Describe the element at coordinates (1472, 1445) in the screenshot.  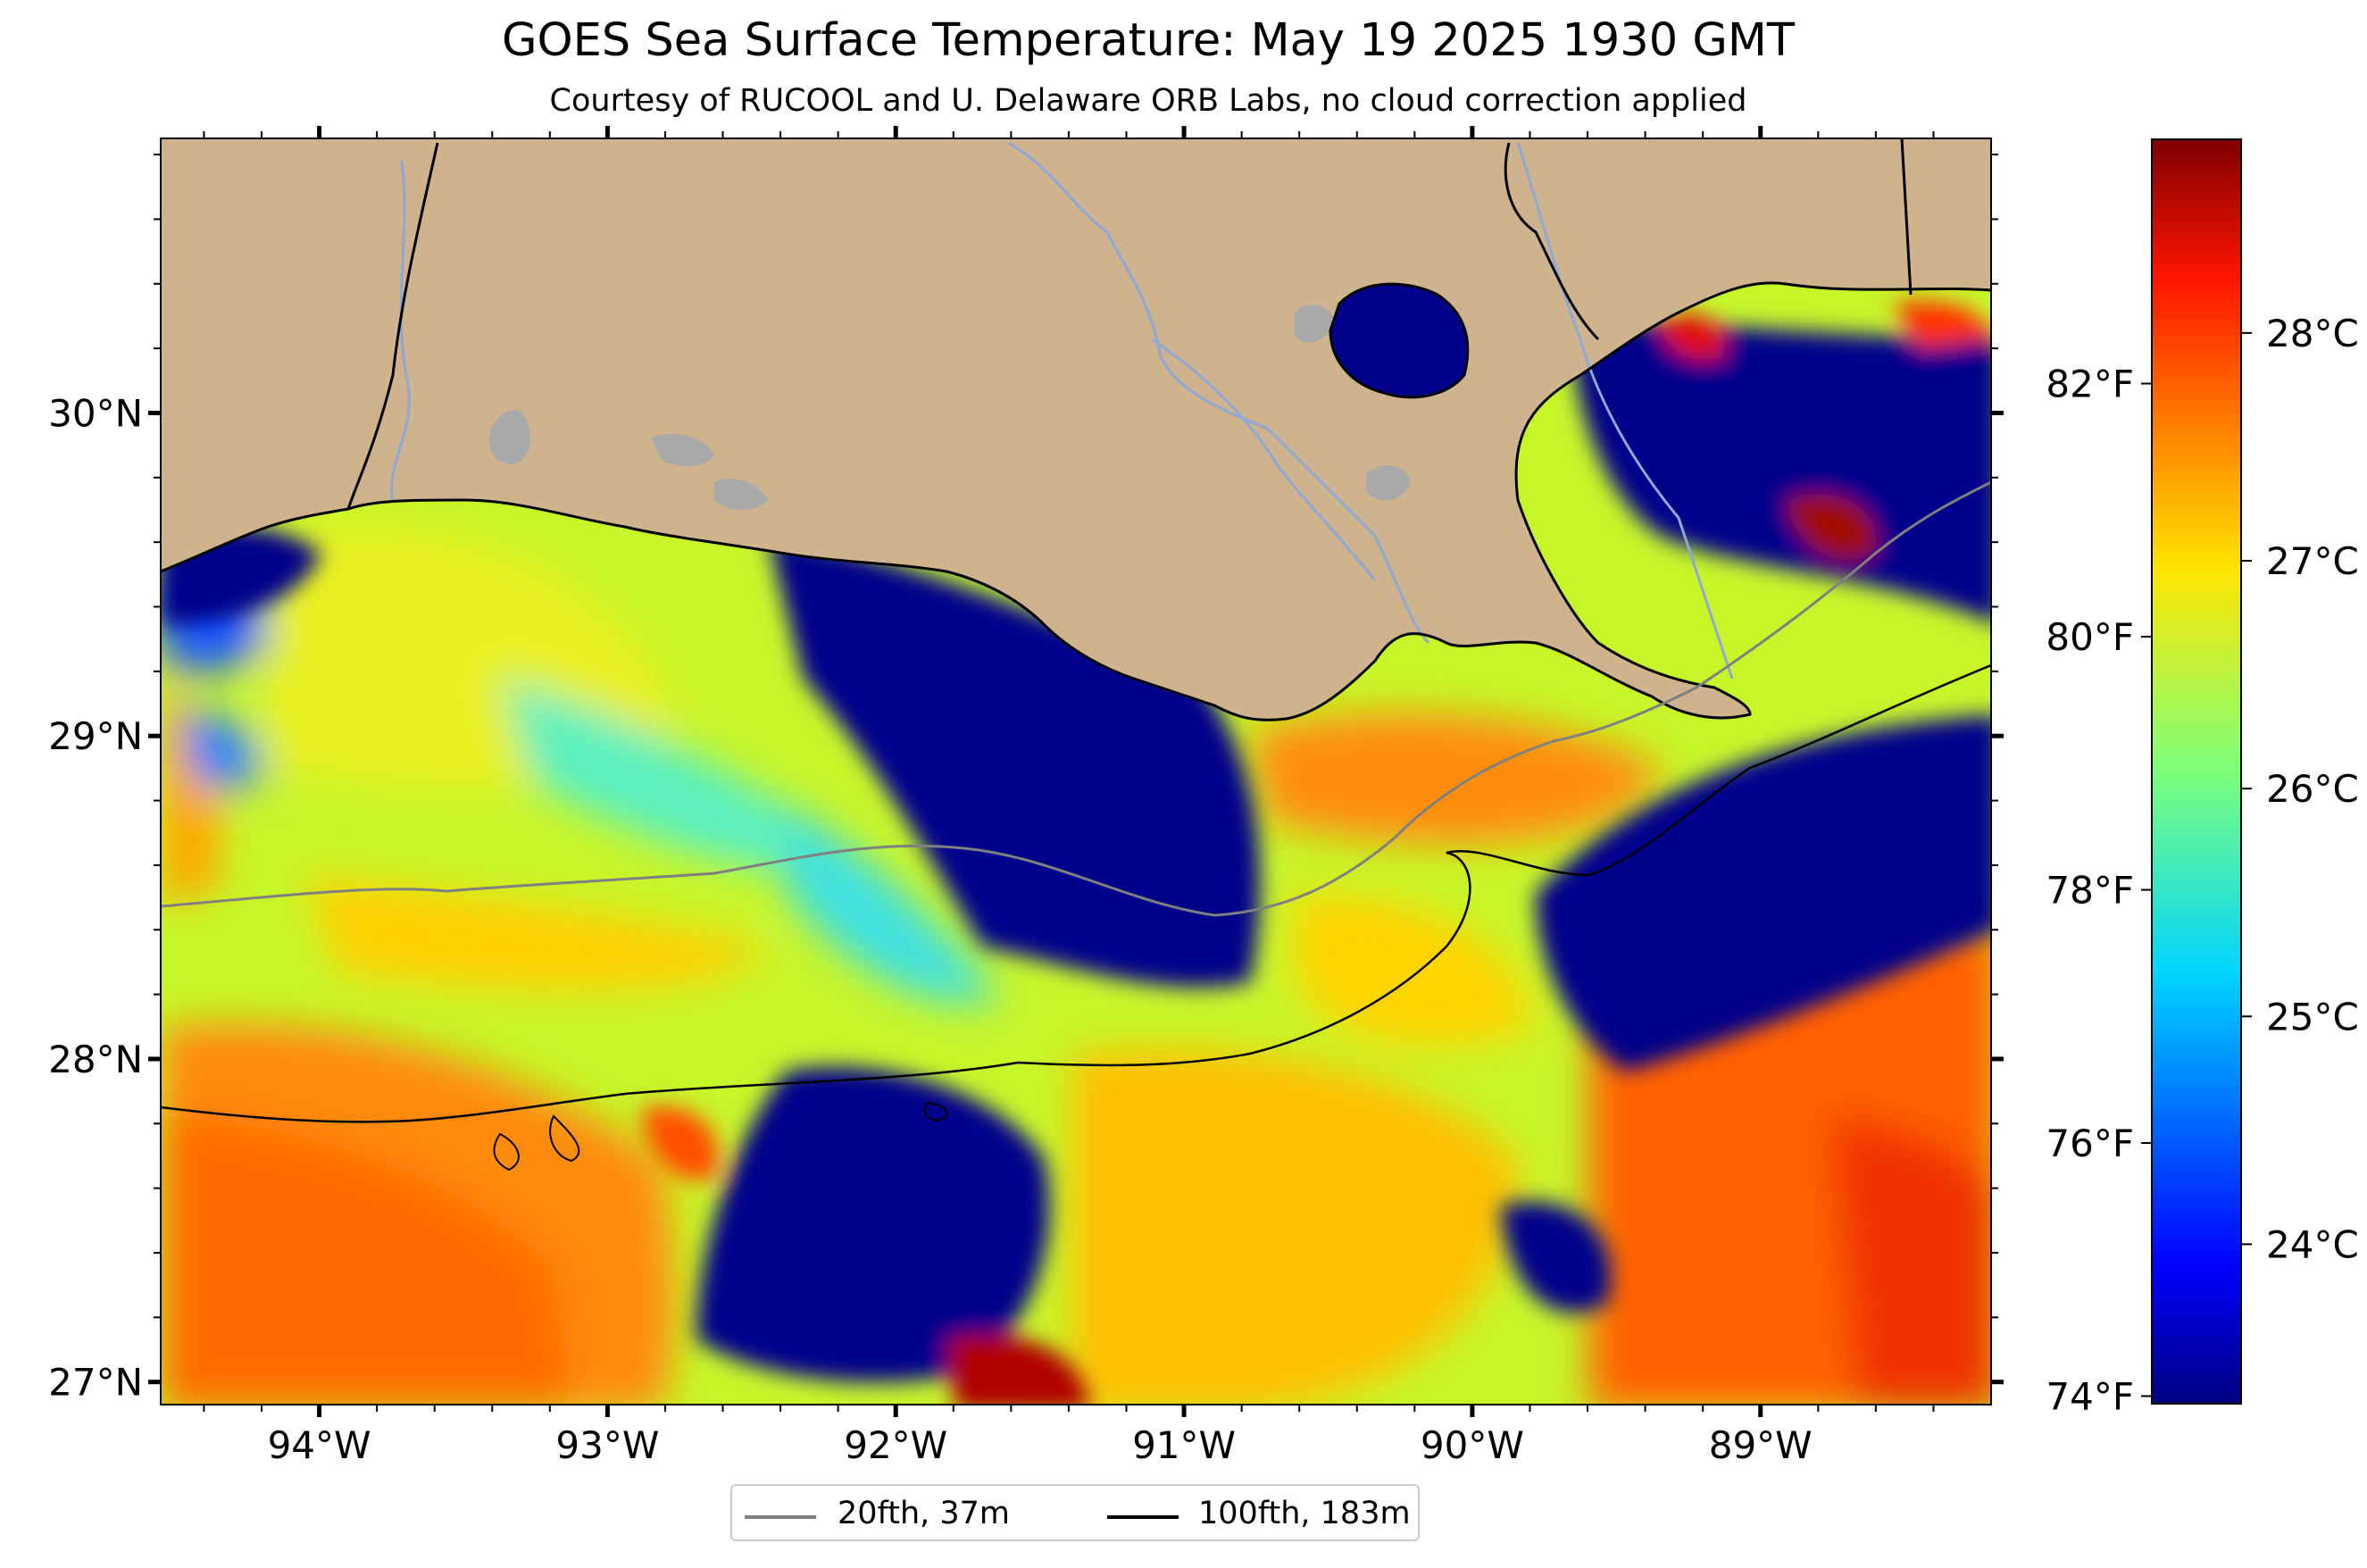
I see `lon-tick-label: 90°W` at that location.